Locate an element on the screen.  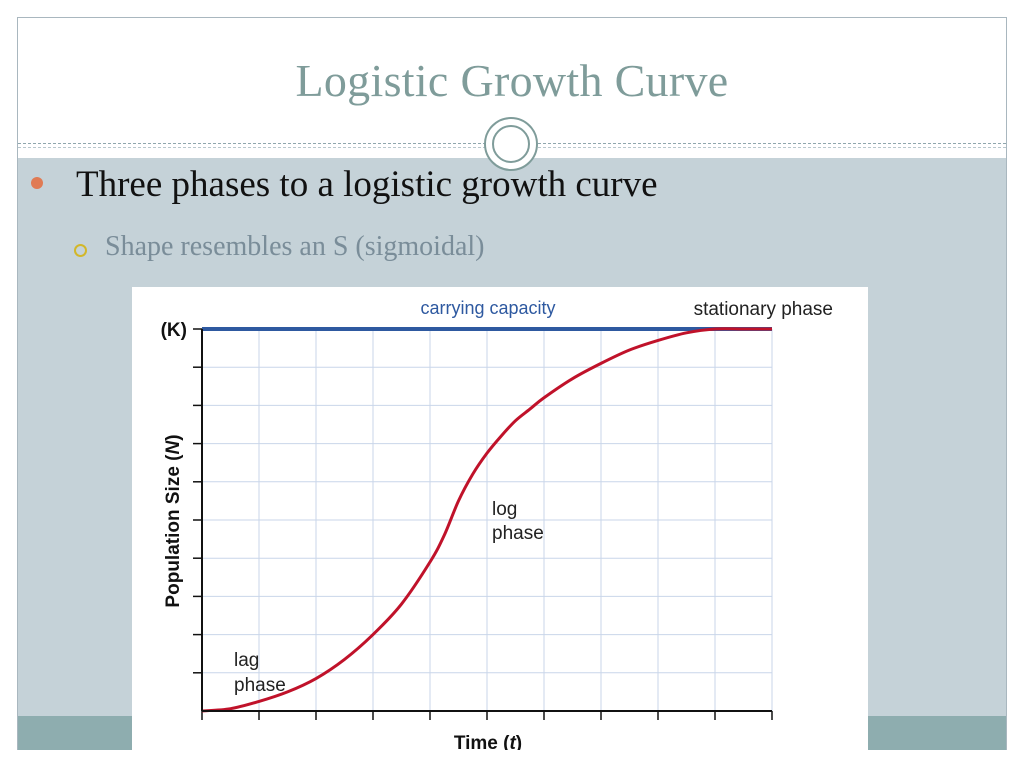
filled-dot-bullet-icon is located at coordinates (37, 183).